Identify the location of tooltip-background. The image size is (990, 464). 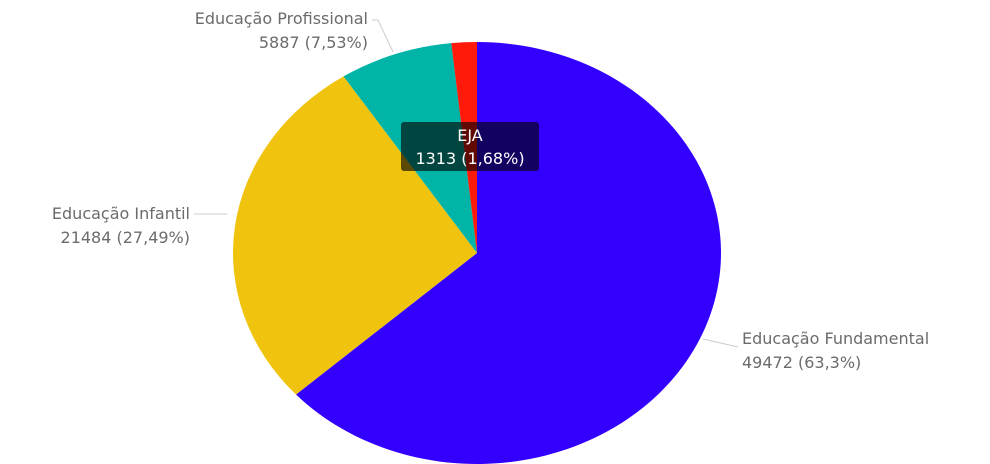
(470, 146).